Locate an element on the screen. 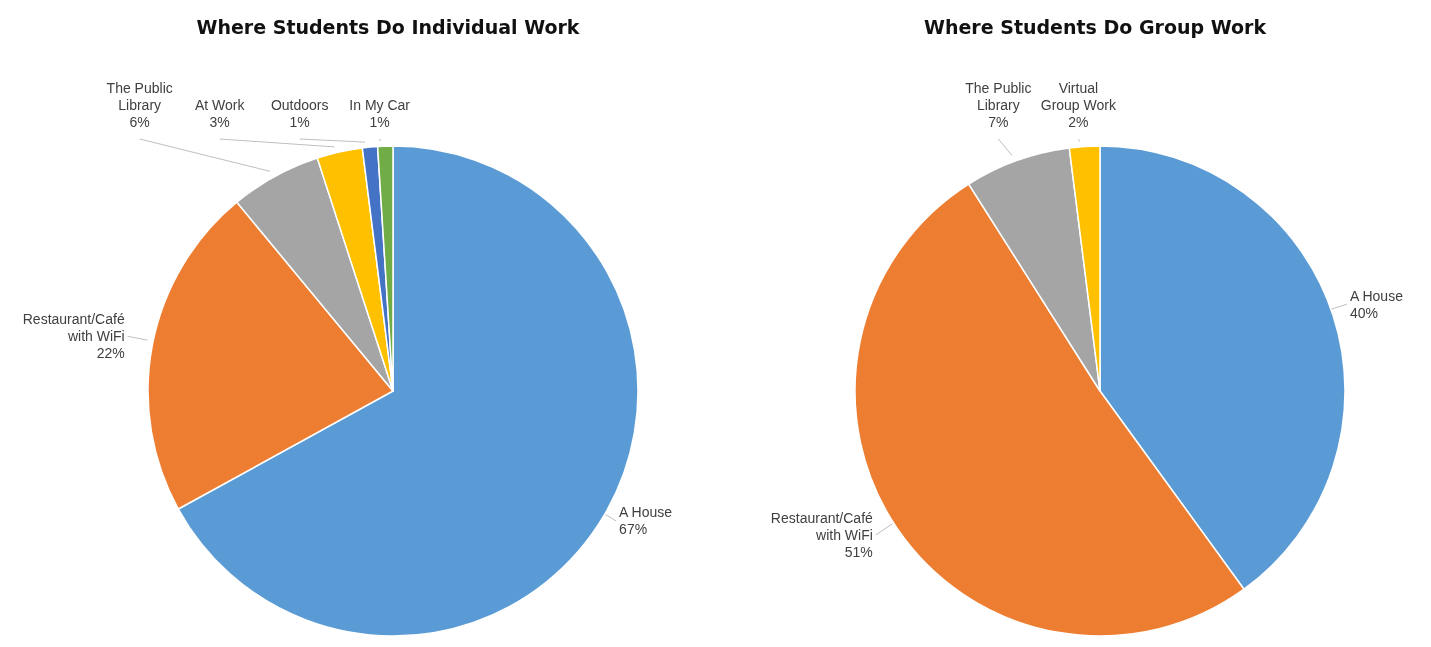 The height and width of the screenshot is (647, 1431). data-label: 40% is located at coordinates (1364, 312).